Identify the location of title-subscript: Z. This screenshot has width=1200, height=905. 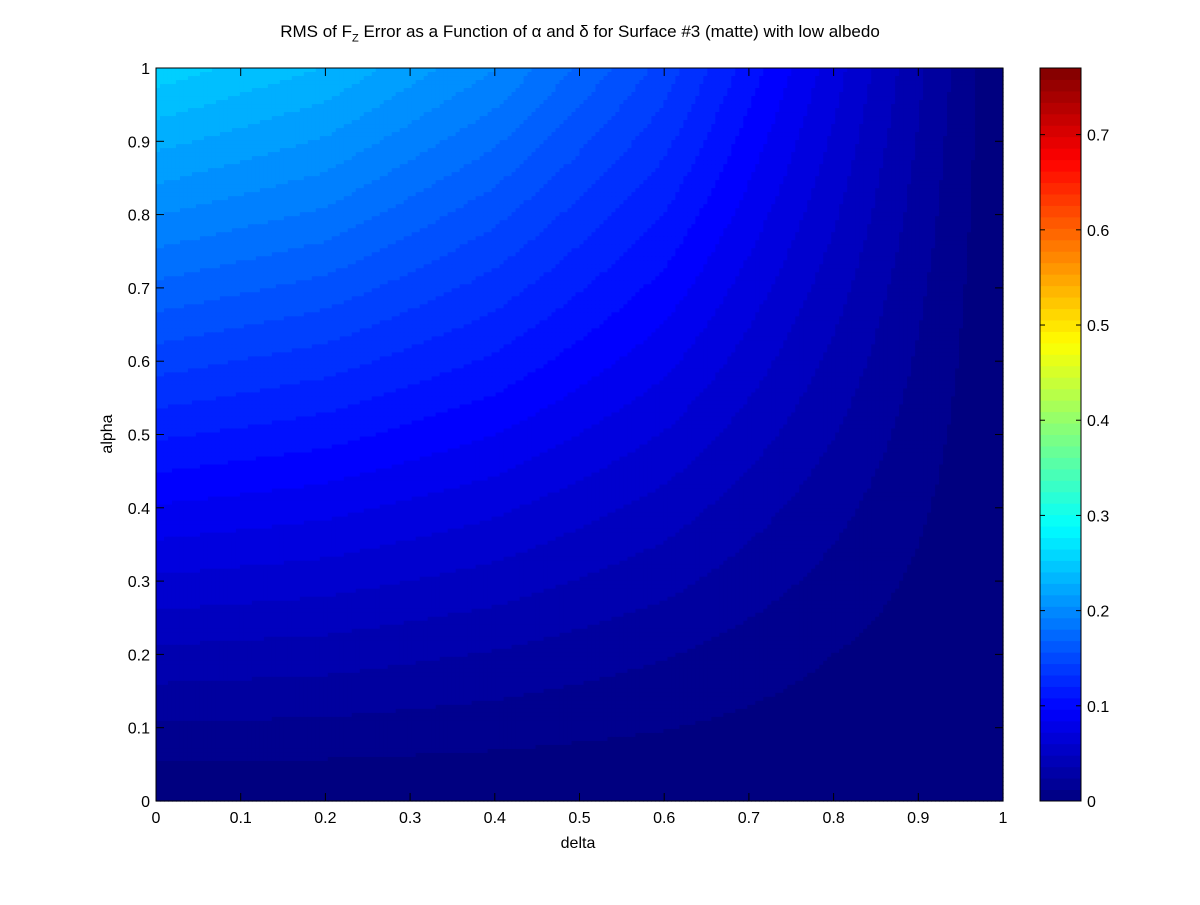
(355, 38).